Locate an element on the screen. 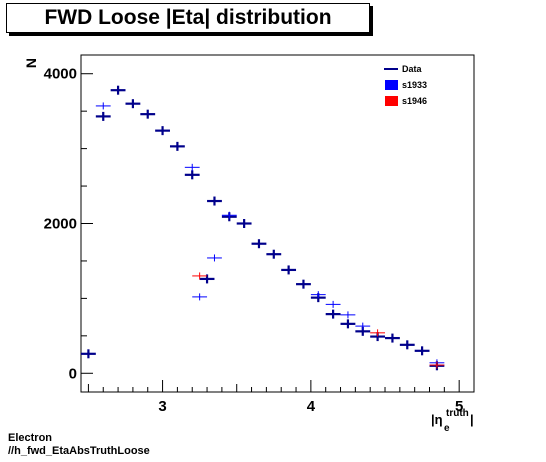 This screenshot has width=546, height=462. x-axis-label: |η truth e | is located at coordinates (452, 421).